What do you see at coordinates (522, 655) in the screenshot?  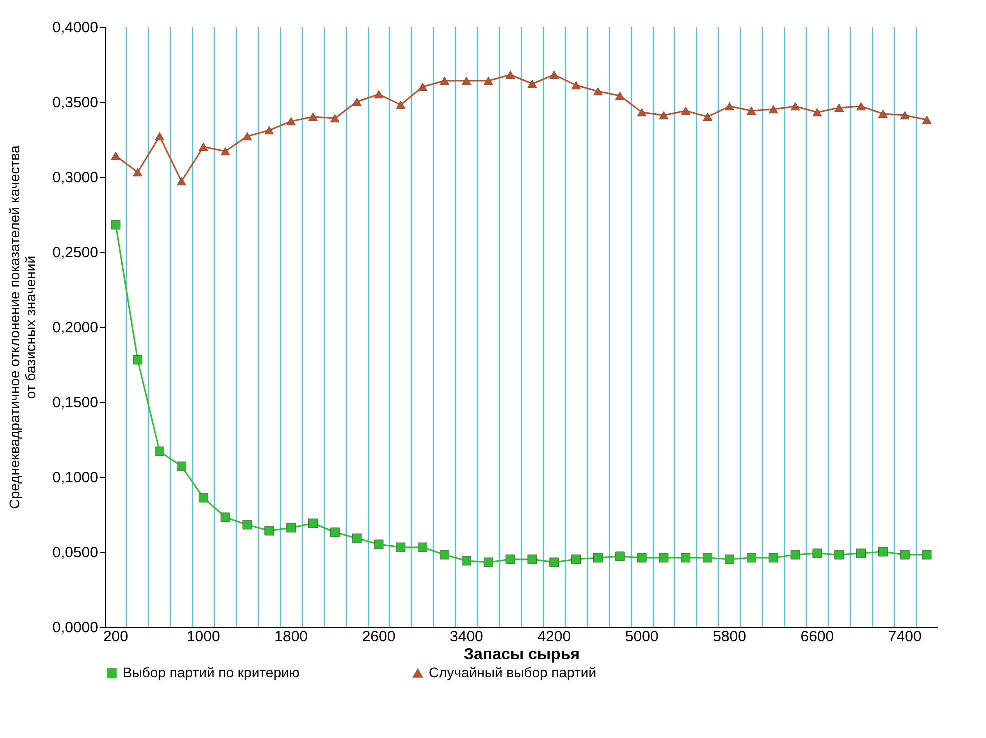 I see `x-axis-title: Запасы сырья` at bounding box center [522, 655].